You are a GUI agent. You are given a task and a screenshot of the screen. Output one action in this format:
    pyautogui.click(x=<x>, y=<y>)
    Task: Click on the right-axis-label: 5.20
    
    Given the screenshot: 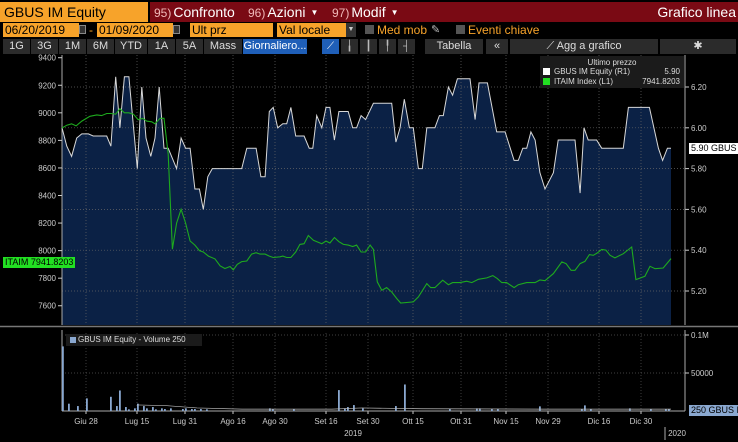 What is the action you would take?
    pyautogui.click(x=699, y=291)
    